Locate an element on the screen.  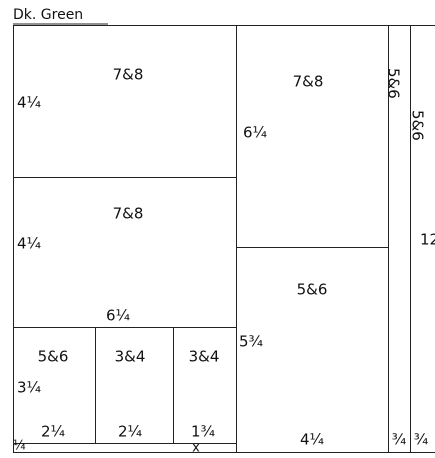
dimension-label: 1¾ is located at coordinates (203, 432).